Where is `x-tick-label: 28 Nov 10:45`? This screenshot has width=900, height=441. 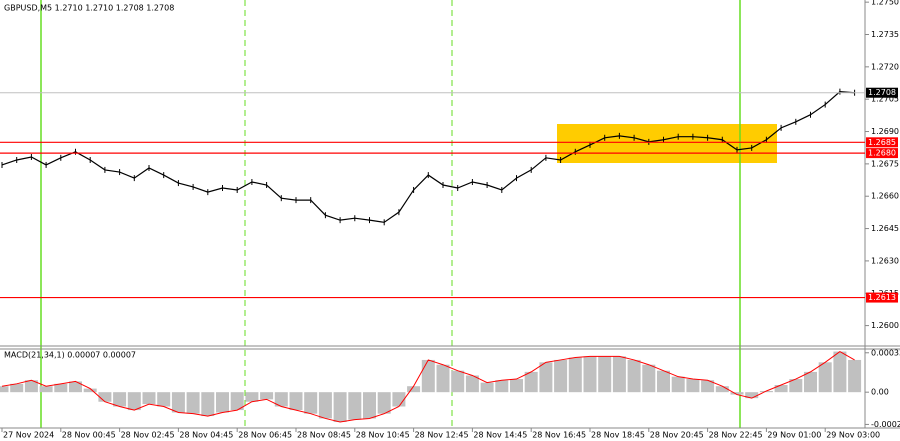 x-tick-label: 28 Nov 10:45 is located at coordinates (383, 435).